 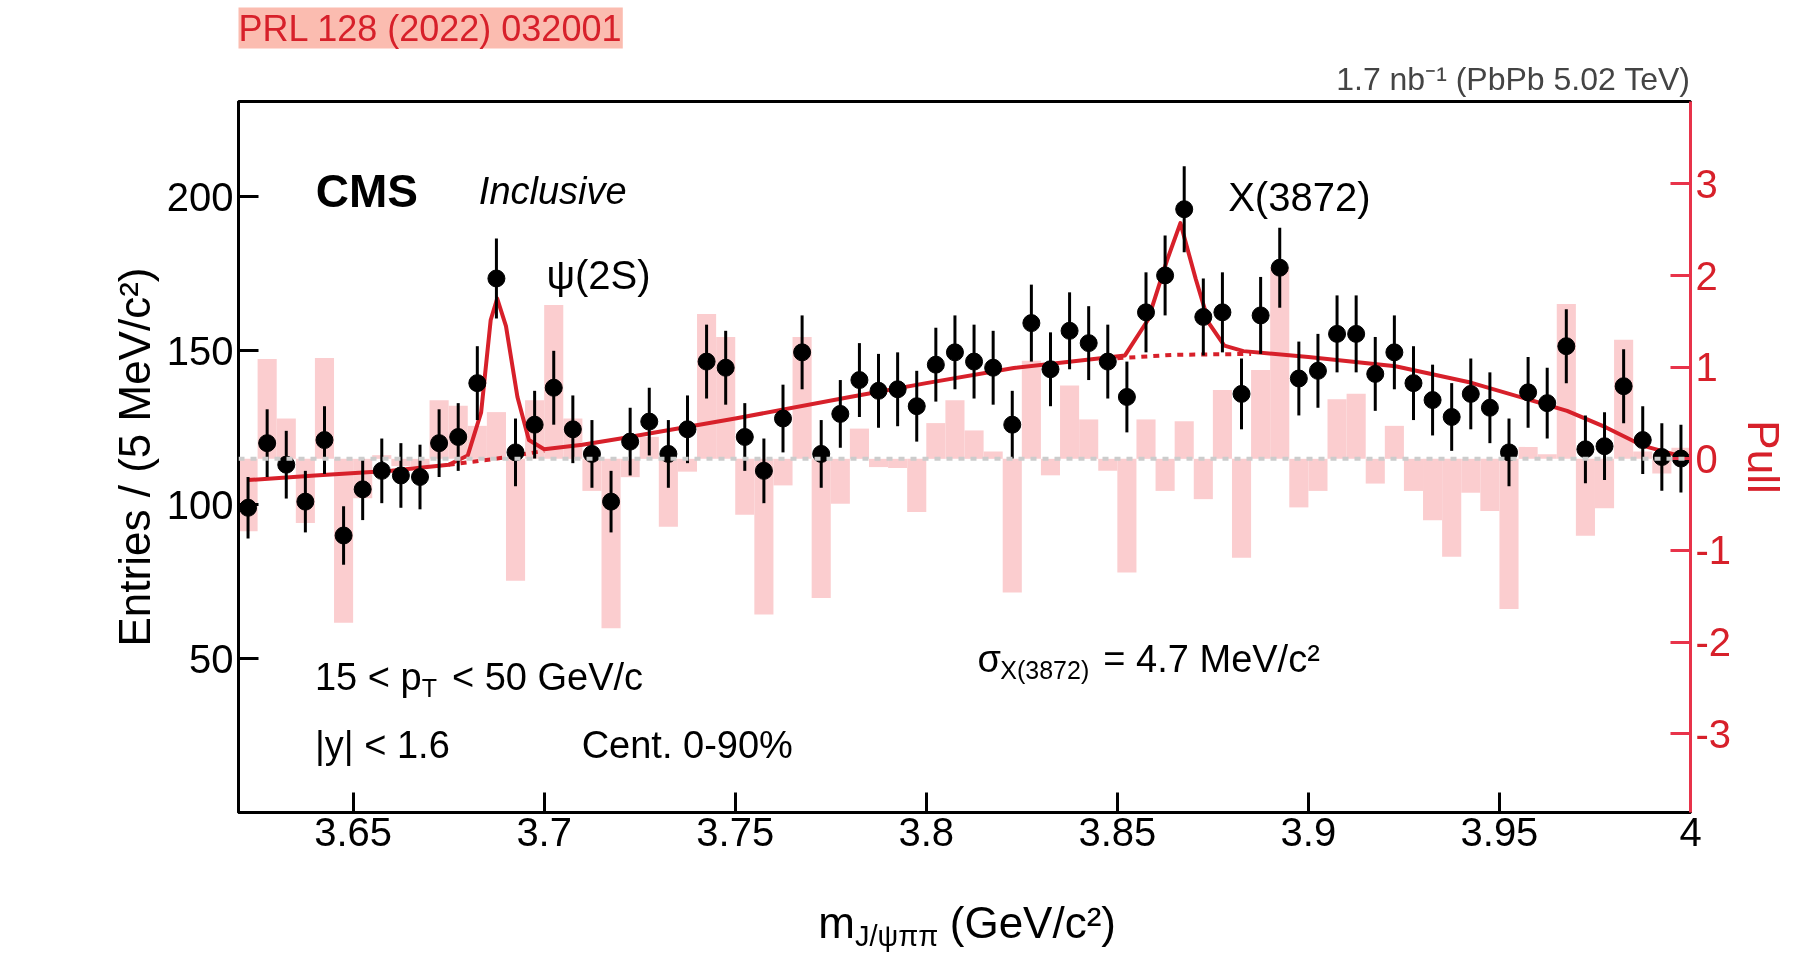 I want to click on y2-tick-label: -1, so click(x=1713, y=550).